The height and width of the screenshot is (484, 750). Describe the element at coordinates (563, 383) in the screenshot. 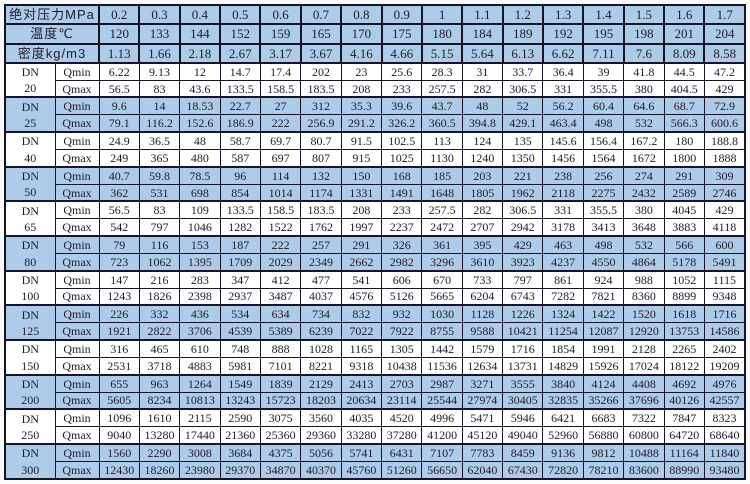

I see `qmin-value-cell: 3840` at that location.